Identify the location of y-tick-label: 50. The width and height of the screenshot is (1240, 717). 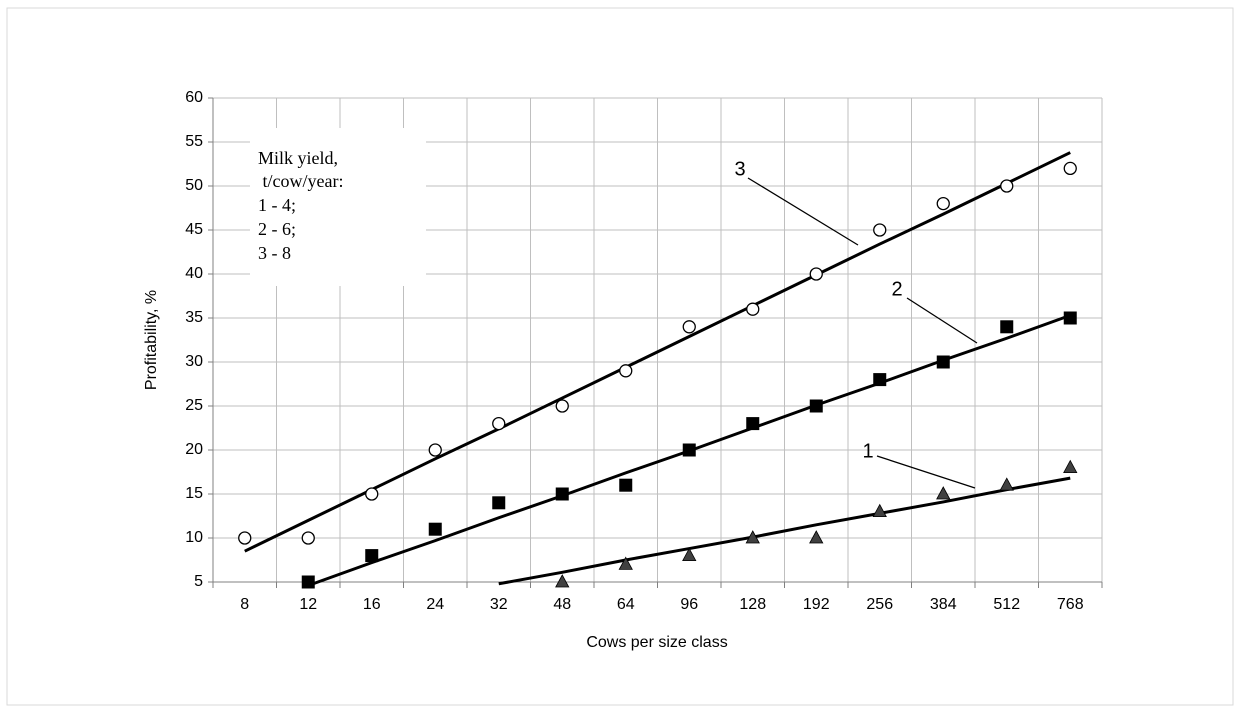
(194, 185).